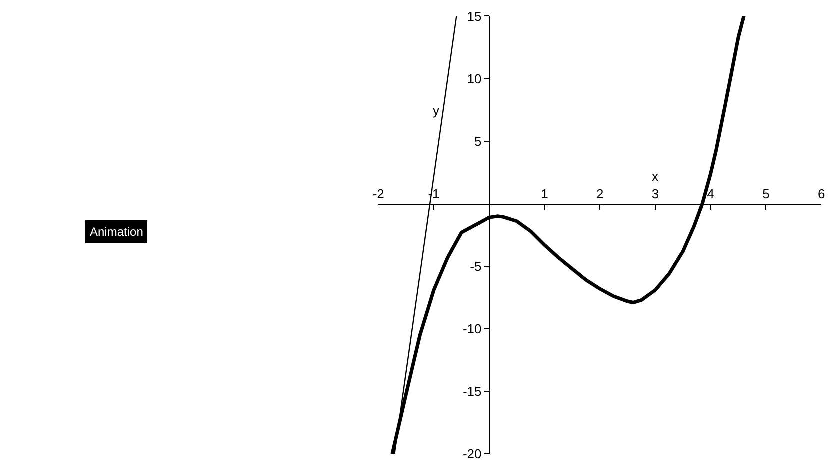 The width and height of the screenshot is (838, 476). What do you see at coordinates (478, 141) in the screenshot?
I see `y-tick-label: 5` at bounding box center [478, 141].